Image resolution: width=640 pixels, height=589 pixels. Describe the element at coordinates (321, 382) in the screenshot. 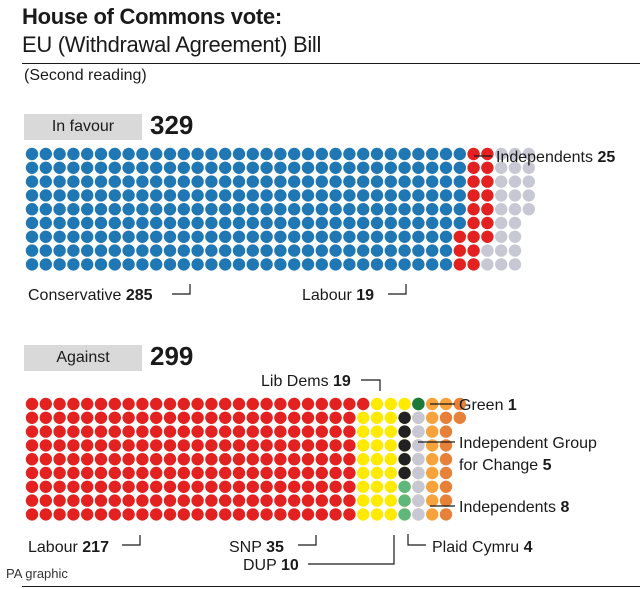

I see `label-lib-dems: Lib Dems 19` at that location.